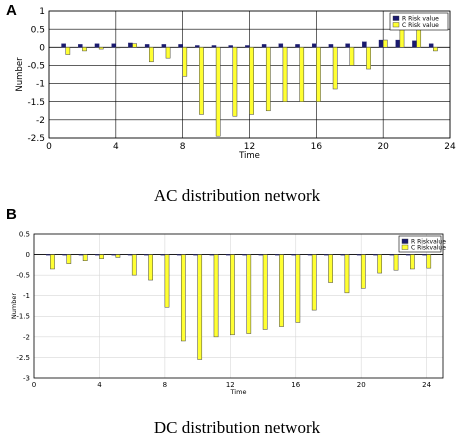 This screenshot has height=438, width=474. What do you see at coordinates (295, 385) in the screenshot?
I see `chart-1-xtick-label: 16` at bounding box center [295, 385].